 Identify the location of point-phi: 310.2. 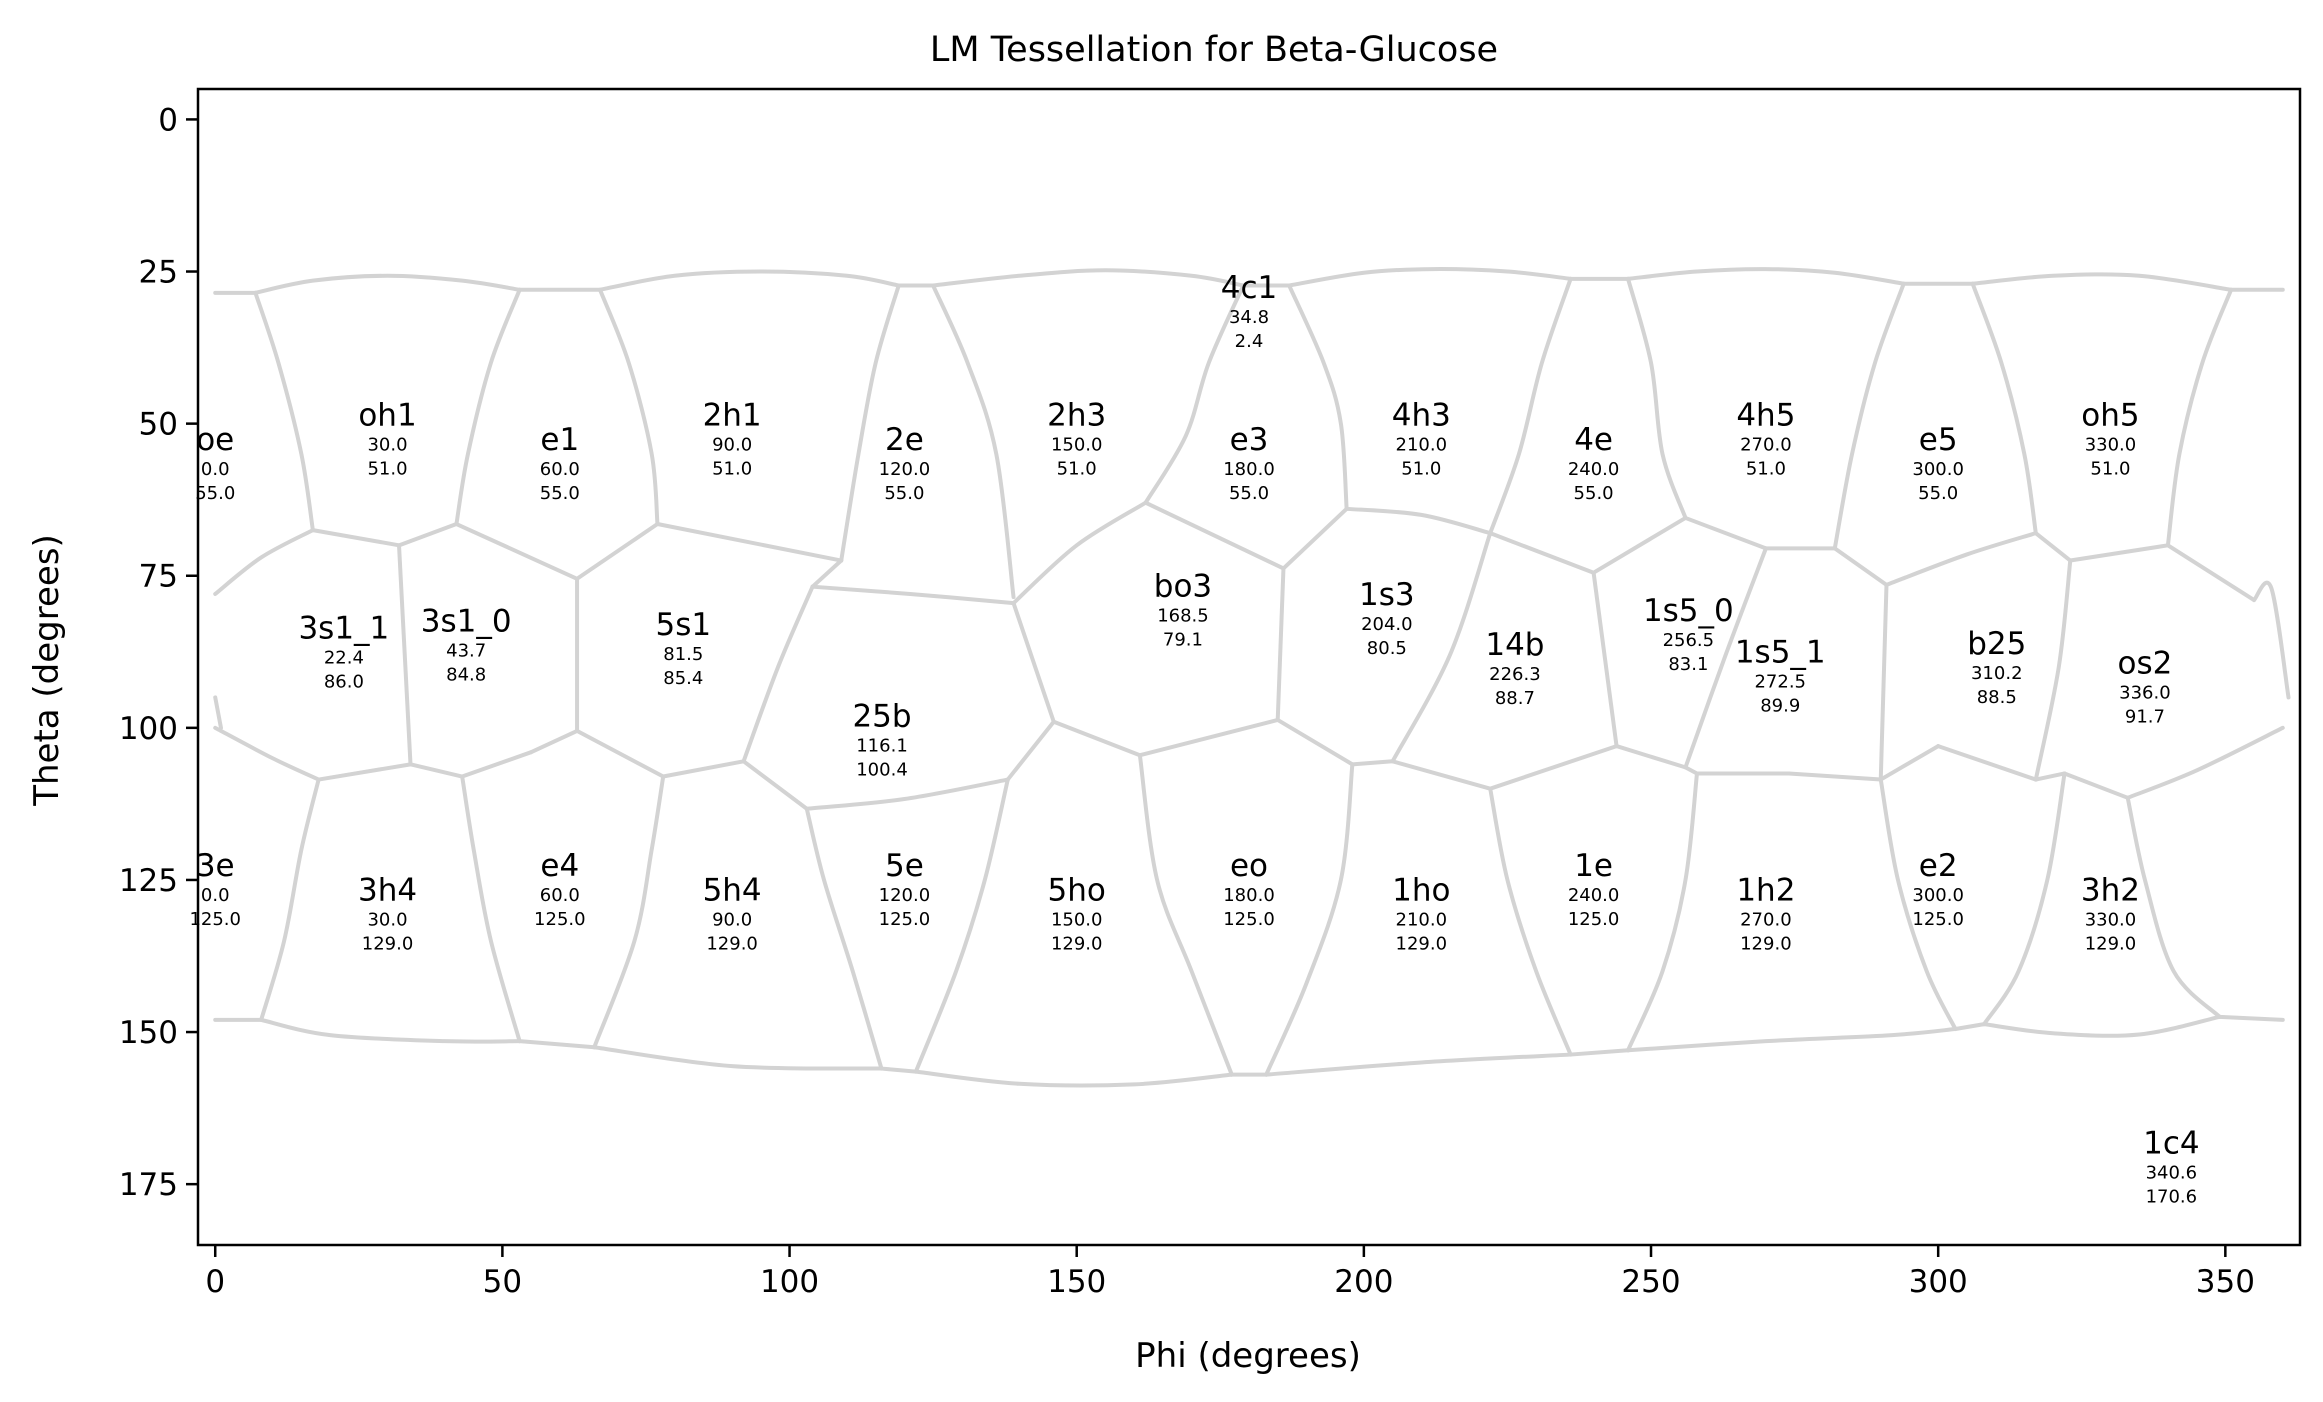
(1997, 673).